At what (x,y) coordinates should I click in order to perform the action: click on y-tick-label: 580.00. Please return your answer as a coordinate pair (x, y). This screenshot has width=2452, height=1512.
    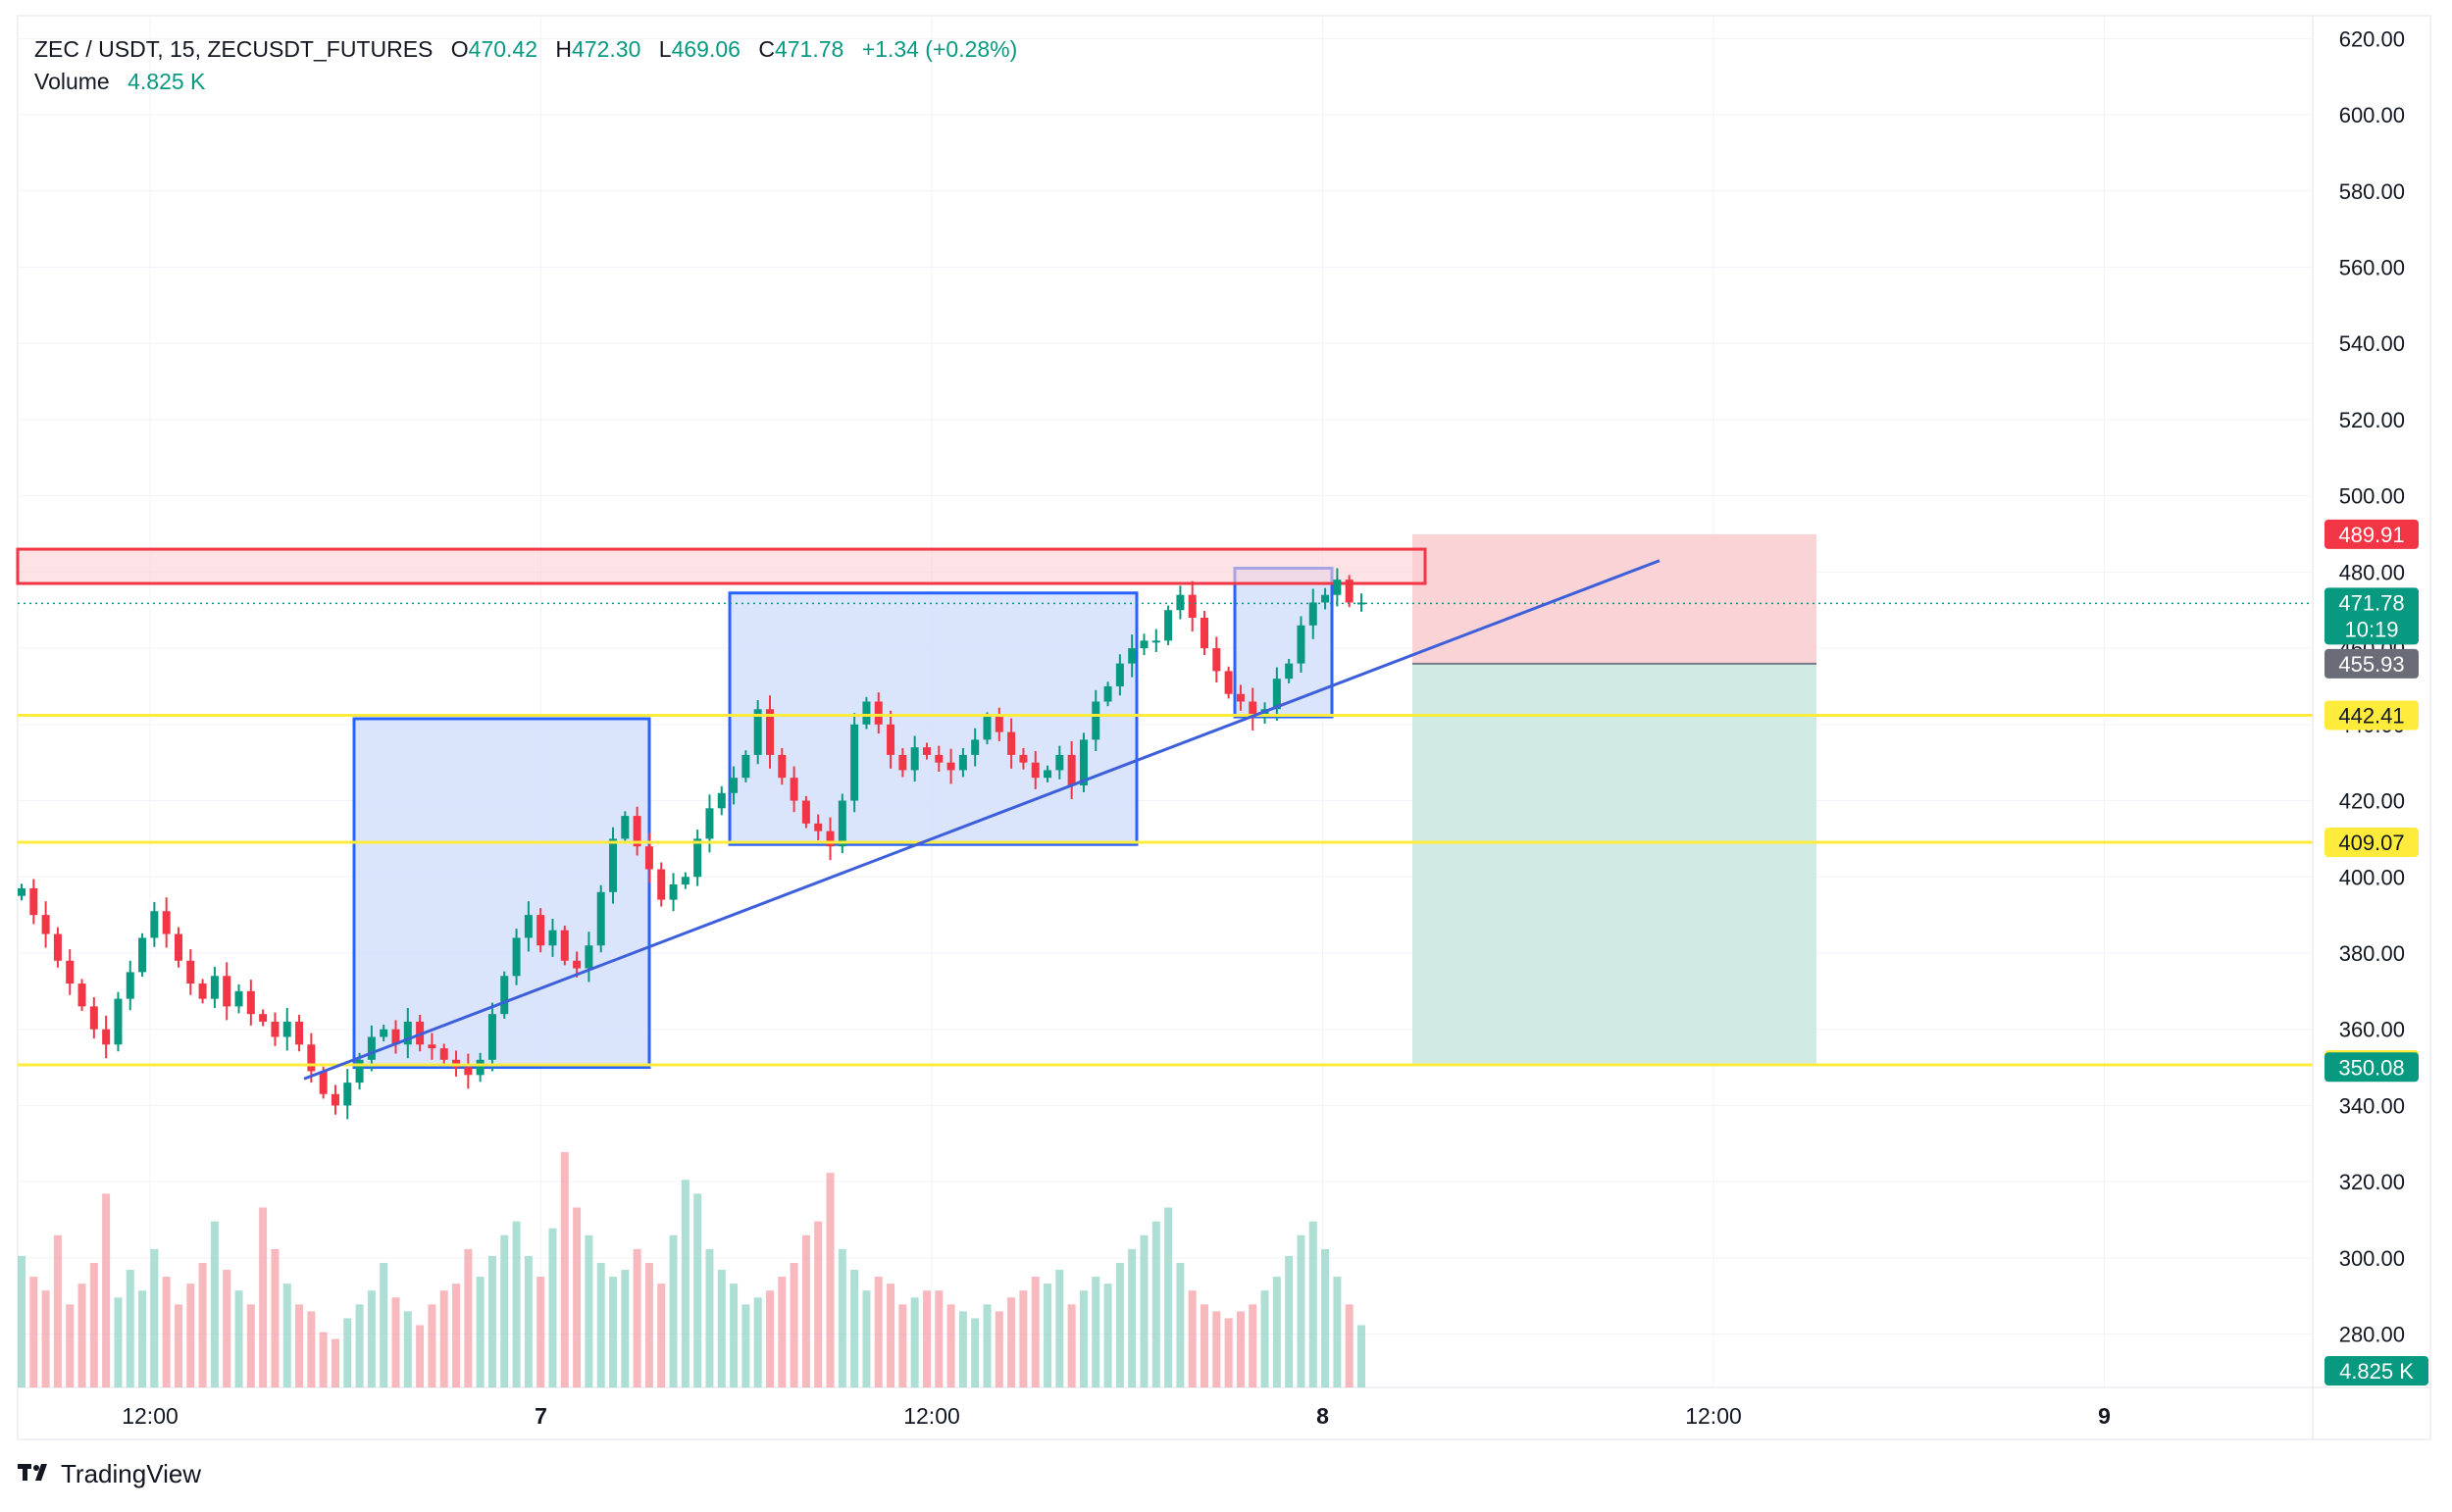
    Looking at the image, I should click on (2372, 191).